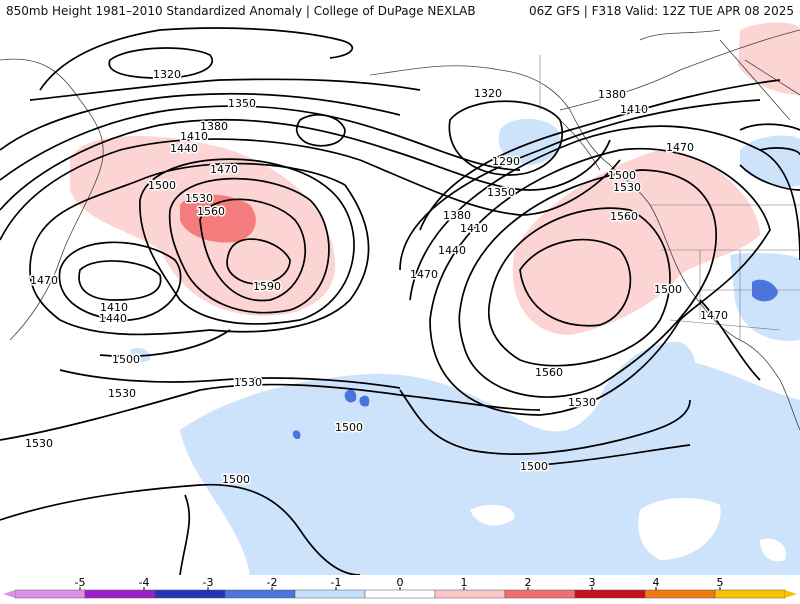 This screenshot has height=604, width=800. What do you see at coordinates (464, 582) in the screenshot?
I see `colorbar-tick-label: 1` at bounding box center [464, 582].